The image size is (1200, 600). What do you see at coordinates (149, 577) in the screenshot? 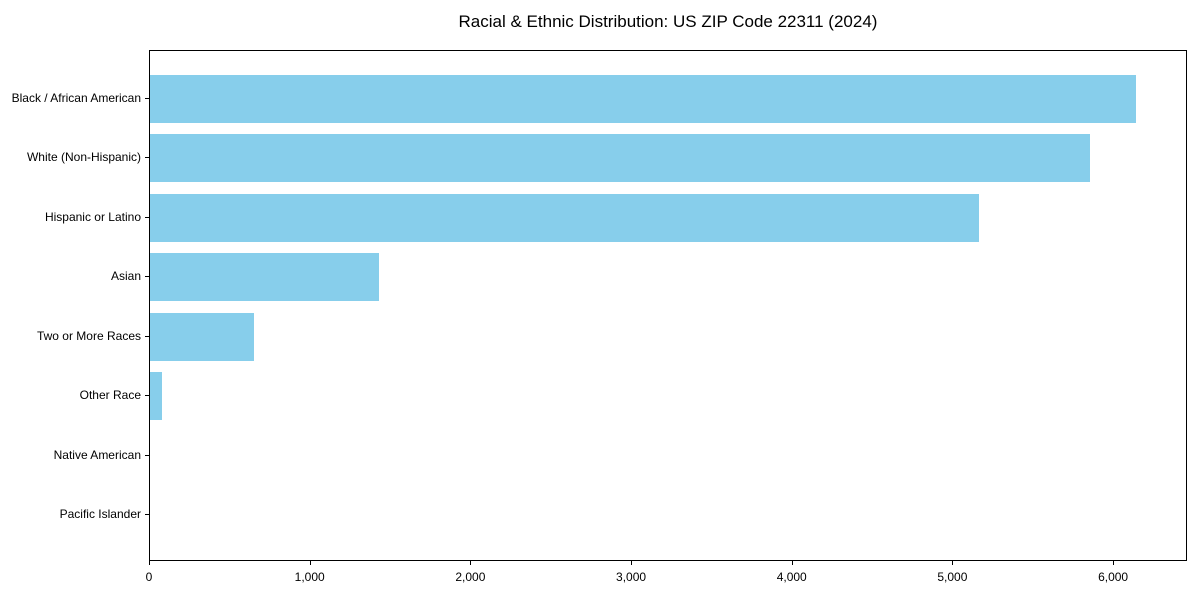
I see `x-tick-label: 0` at bounding box center [149, 577].